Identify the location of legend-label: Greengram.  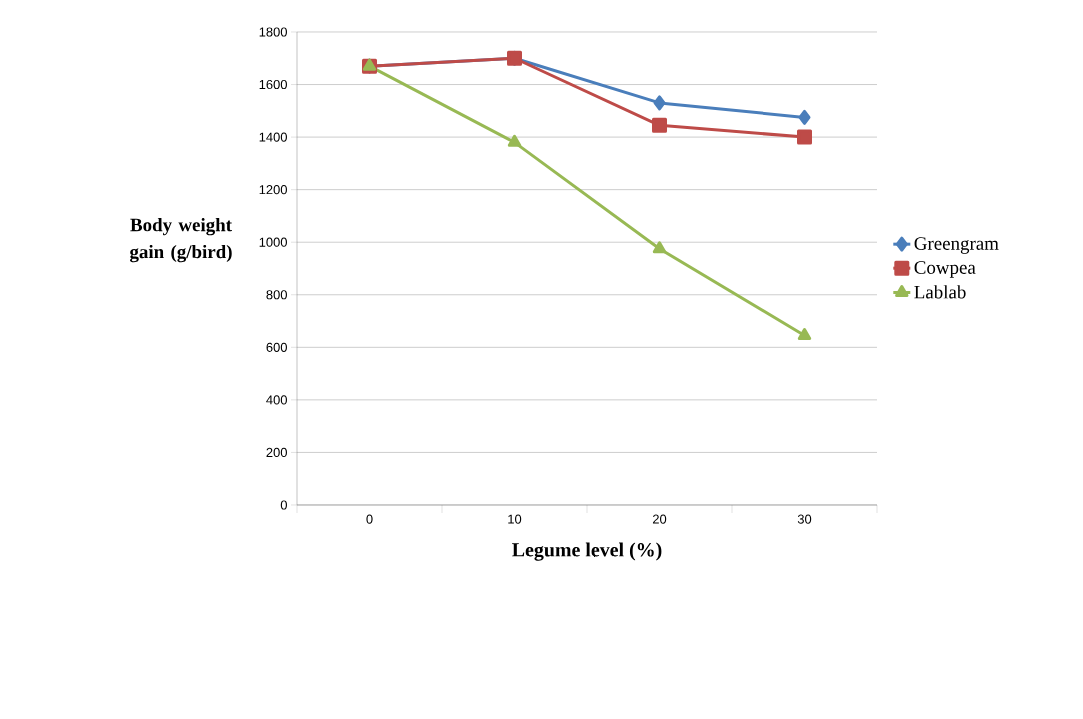
(956, 245).